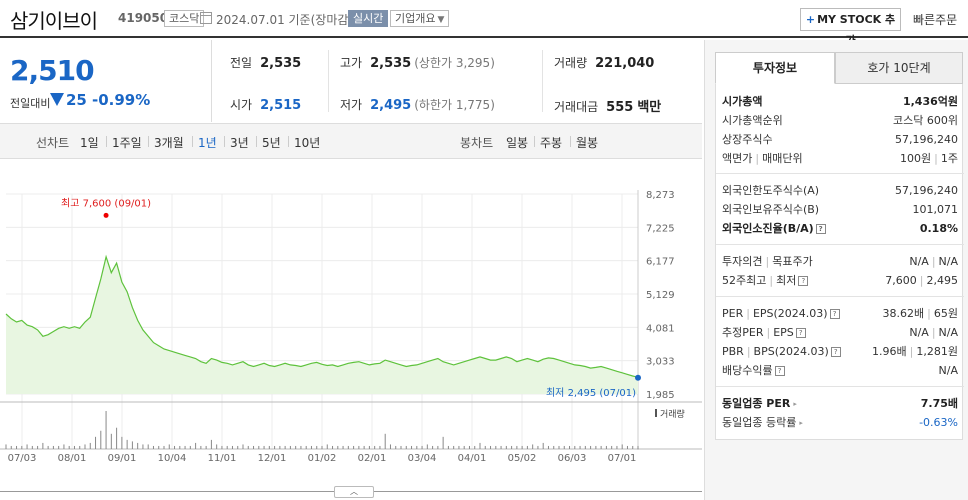 This screenshot has width=968, height=500. What do you see at coordinates (576, 107) in the screenshot?
I see `amount-label: 거래대금` at bounding box center [576, 107].